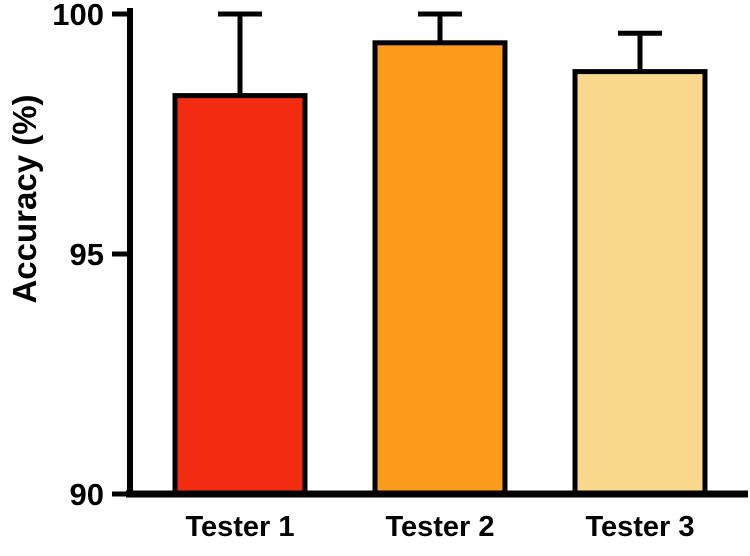 The width and height of the screenshot is (750, 556). I want to click on x-category-label: Tester 1, so click(239, 527).